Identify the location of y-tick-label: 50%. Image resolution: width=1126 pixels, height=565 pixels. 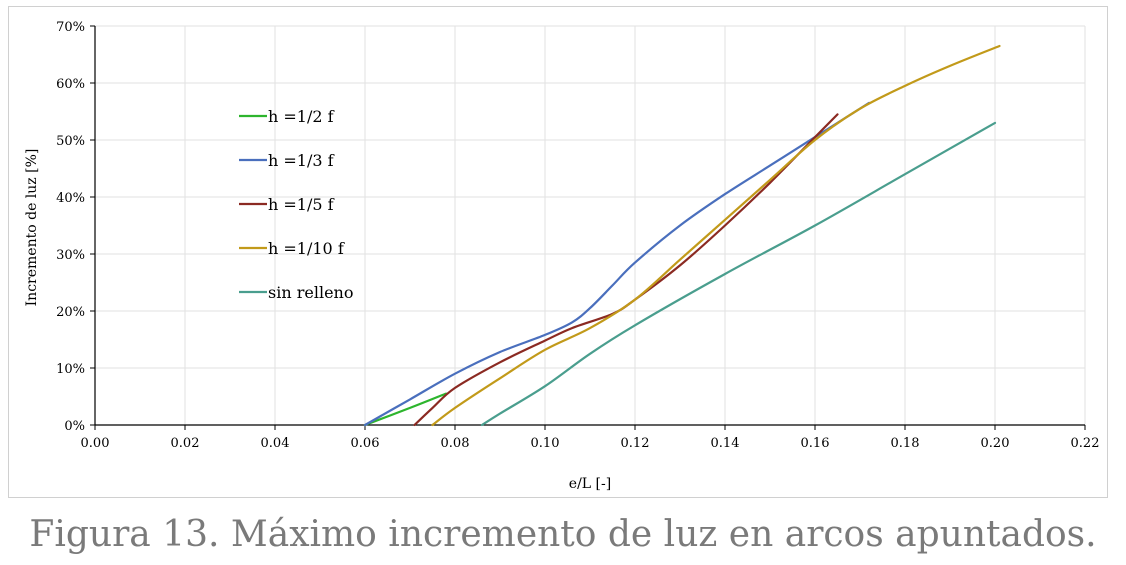
(70, 141).